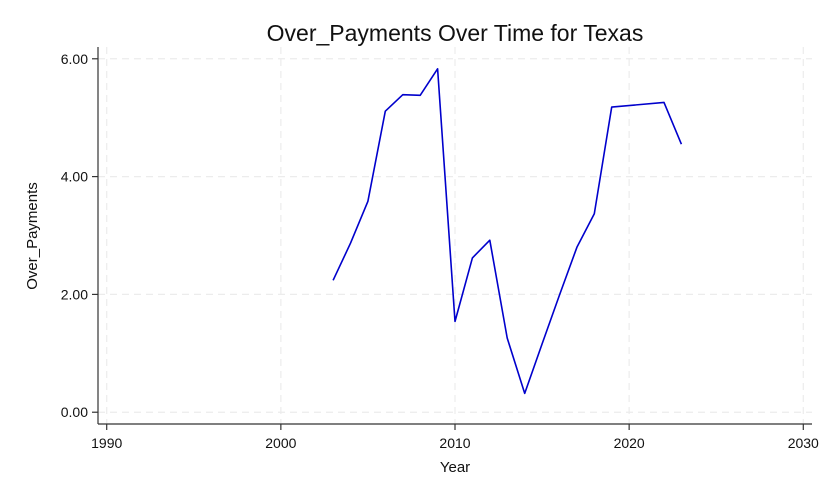 This screenshot has width=831, height=498. I want to click on x-axis-title: Year, so click(455, 467).